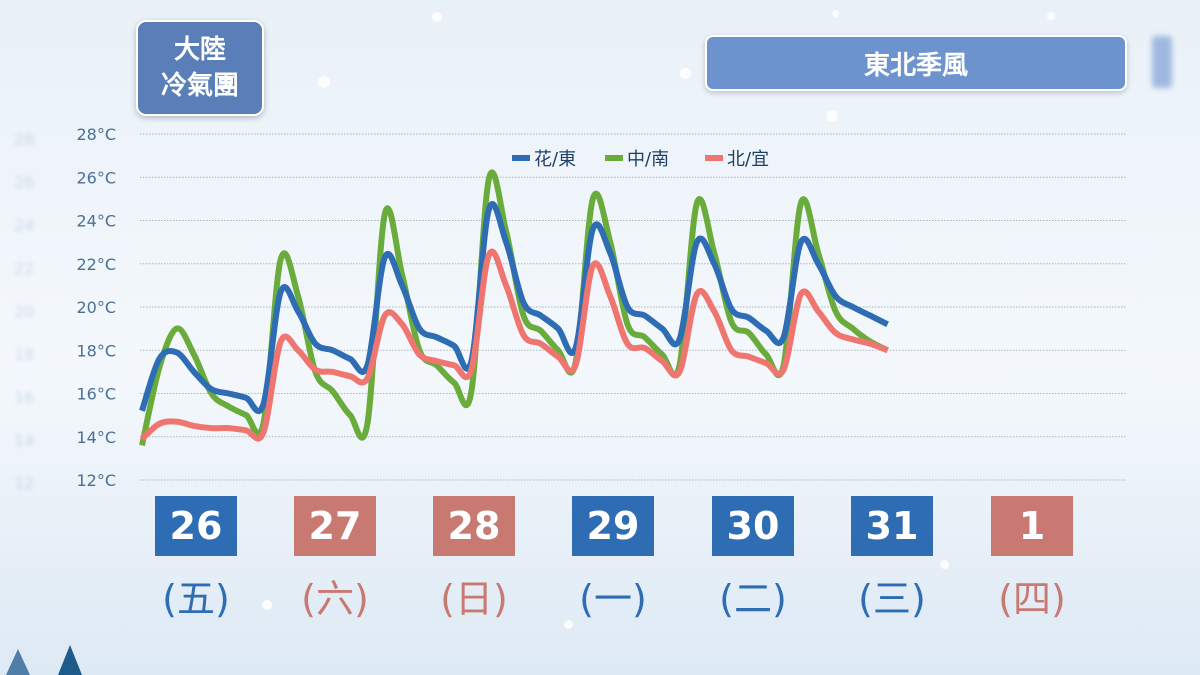  I want to click on weekday-label-tue: (二), so click(753, 599).